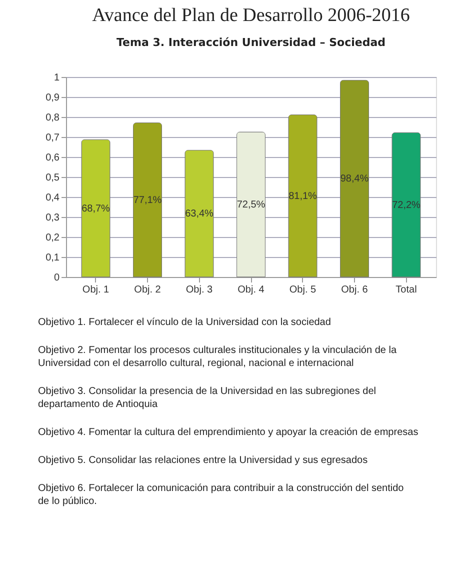  Describe the element at coordinates (354, 179) in the screenshot. I see `data-label: 98,4%` at that location.